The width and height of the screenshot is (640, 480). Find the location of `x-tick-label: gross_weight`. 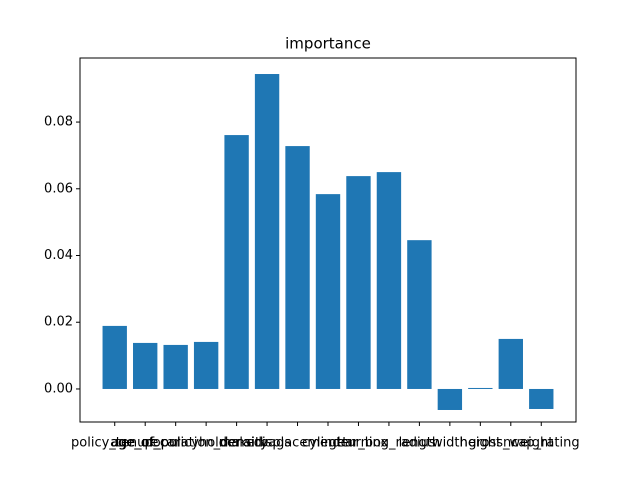

x-tick-label: gross_weight is located at coordinates (510, 443).